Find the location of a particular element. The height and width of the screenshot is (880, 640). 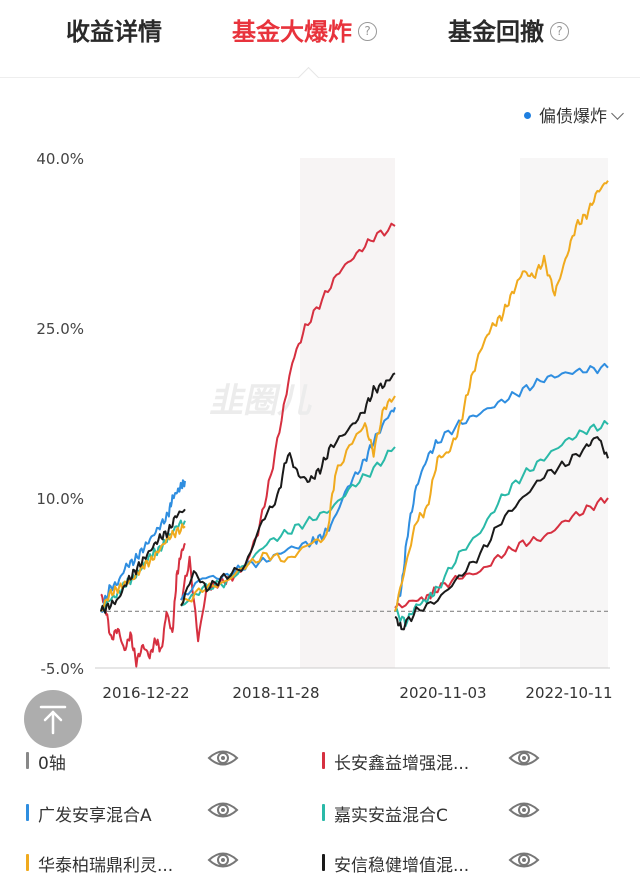

x-tick-label: 2016-12-22 is located at coordinates (145, 693).